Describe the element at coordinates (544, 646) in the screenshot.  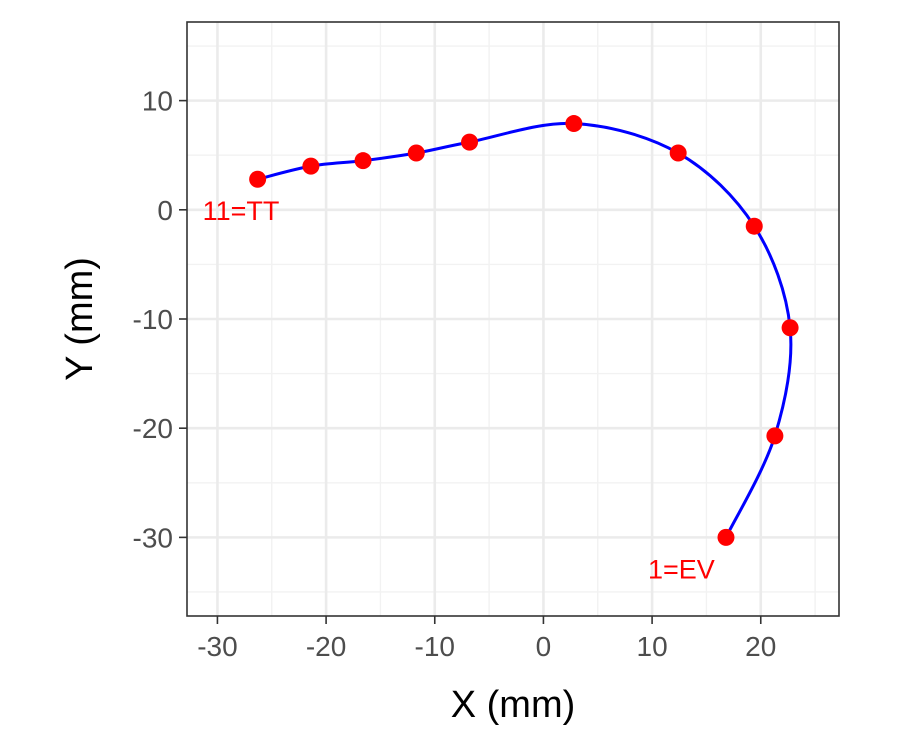
I see `x-tick-label: 0` at that location.